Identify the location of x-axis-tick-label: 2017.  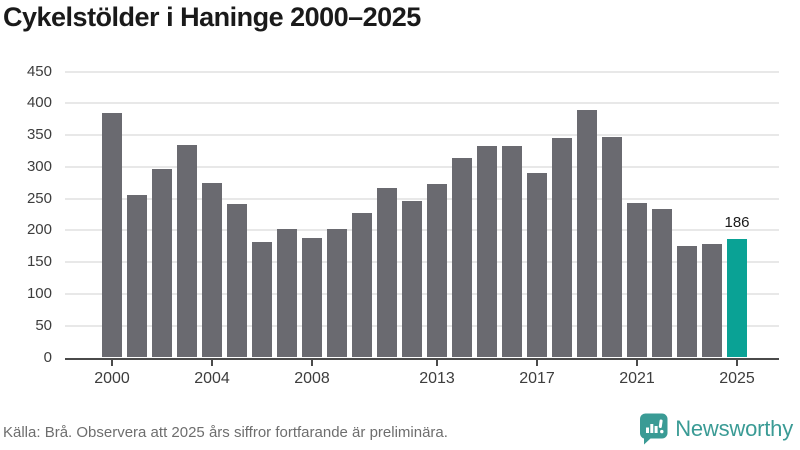
(537, 378).